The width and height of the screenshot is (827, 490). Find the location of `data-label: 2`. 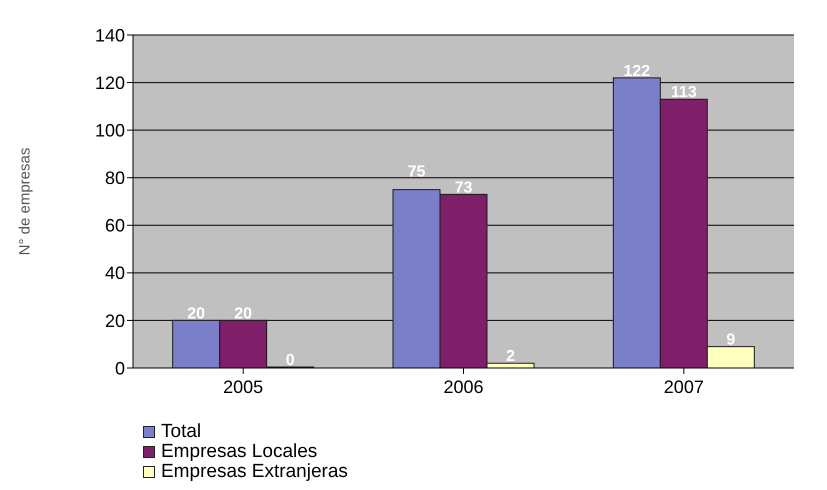

data-label: 2 is located at coordinates (511, 357).